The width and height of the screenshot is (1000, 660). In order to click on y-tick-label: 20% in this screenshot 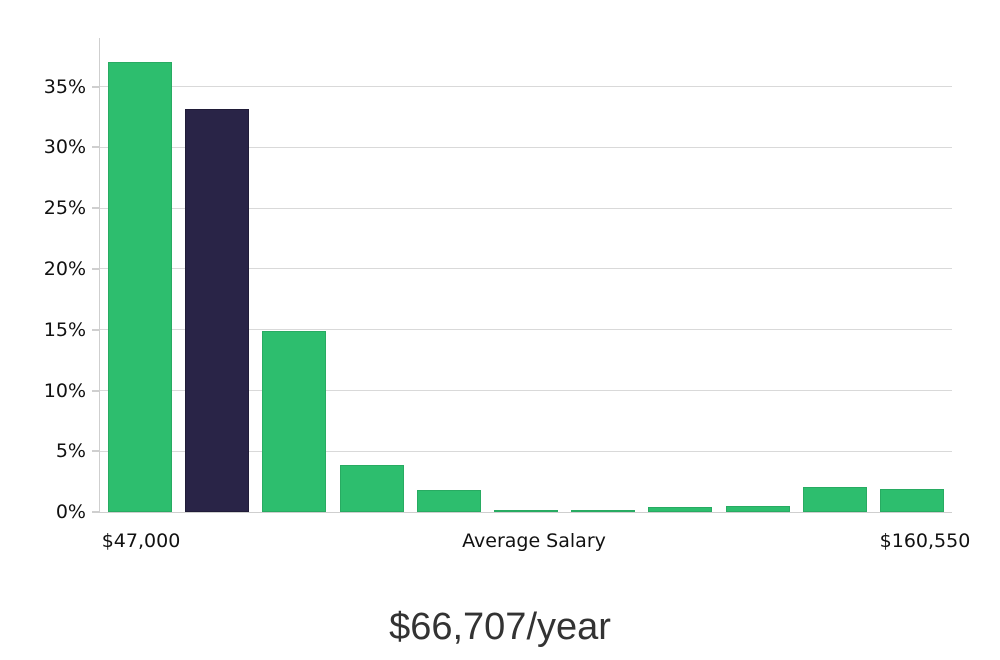, I will do `click(64, 268)`.